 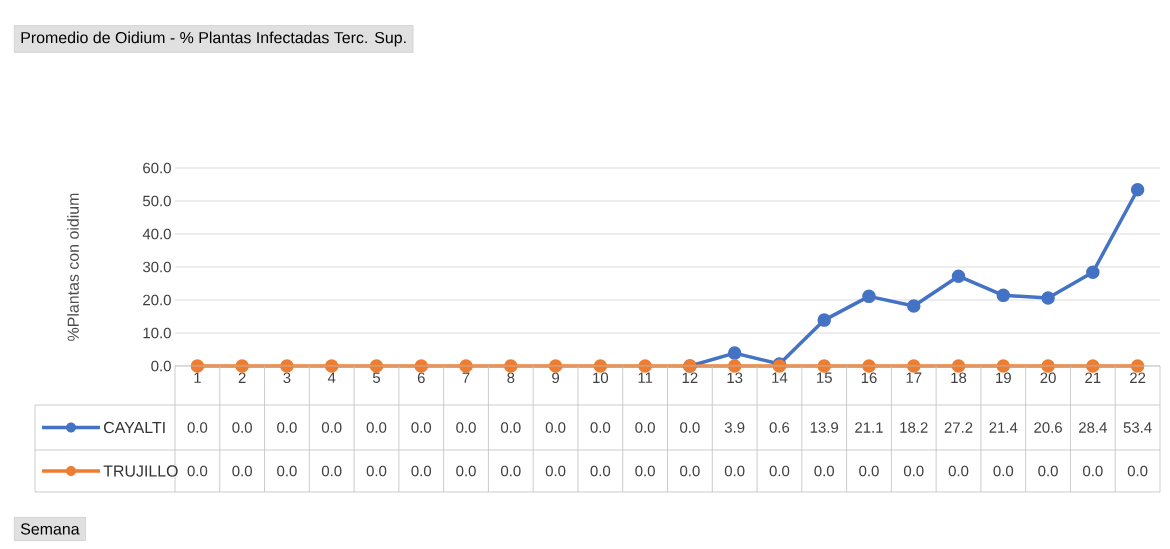 I want to click on x-tick-label: 21, so click(x=1093, y=377).